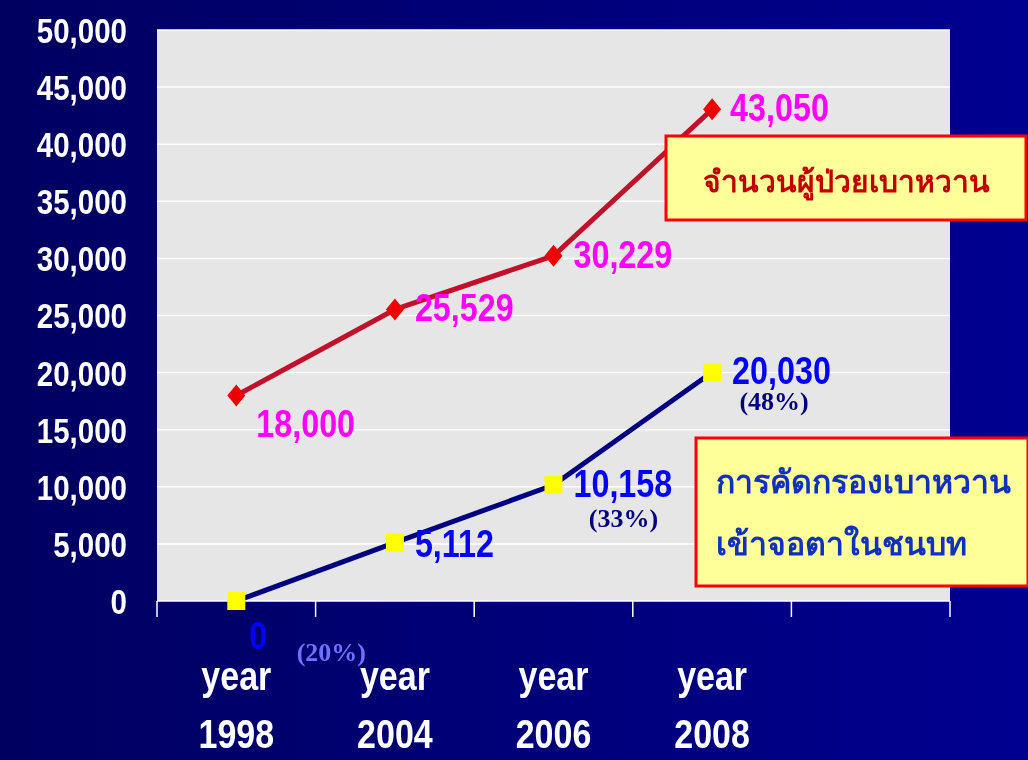 The height and width of the screenshot is (760, 1028). I want to click on y-tick-label: 35,000, so click(81, 201).